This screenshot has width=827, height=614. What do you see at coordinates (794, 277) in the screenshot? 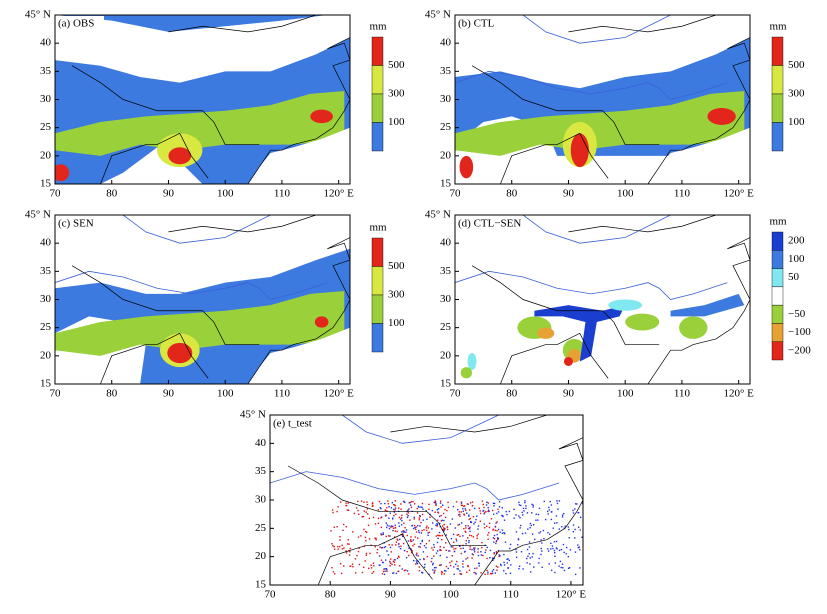
I see `colorbar-label: 50` at bounding box center [794, 277].